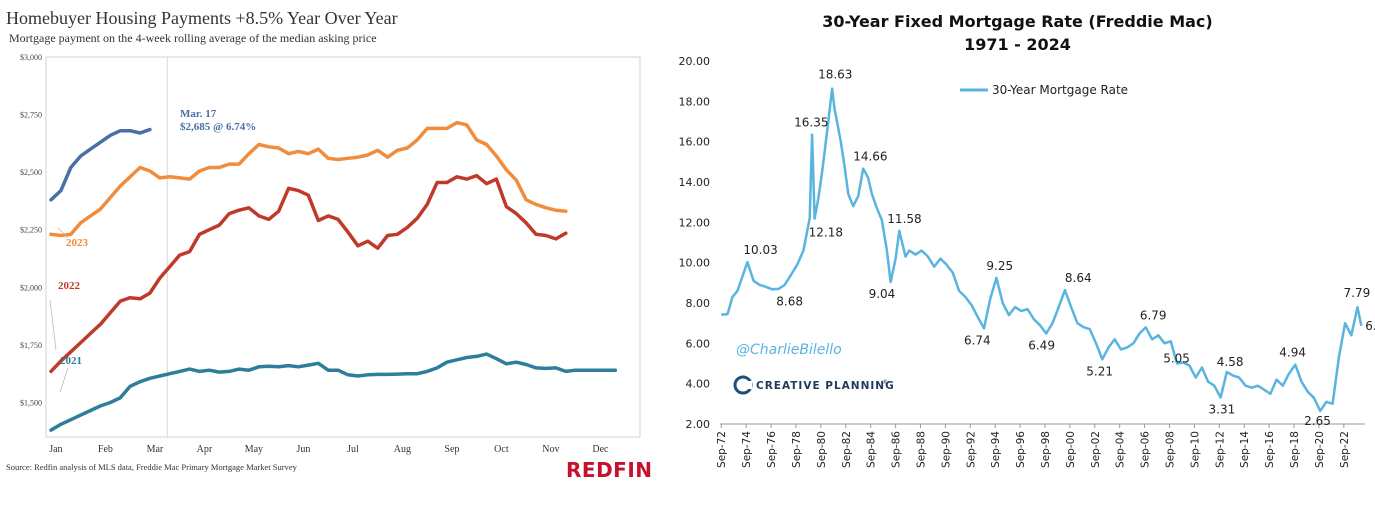  I want to click on right-x-tick-label: Sep-74, so click(747, 449).